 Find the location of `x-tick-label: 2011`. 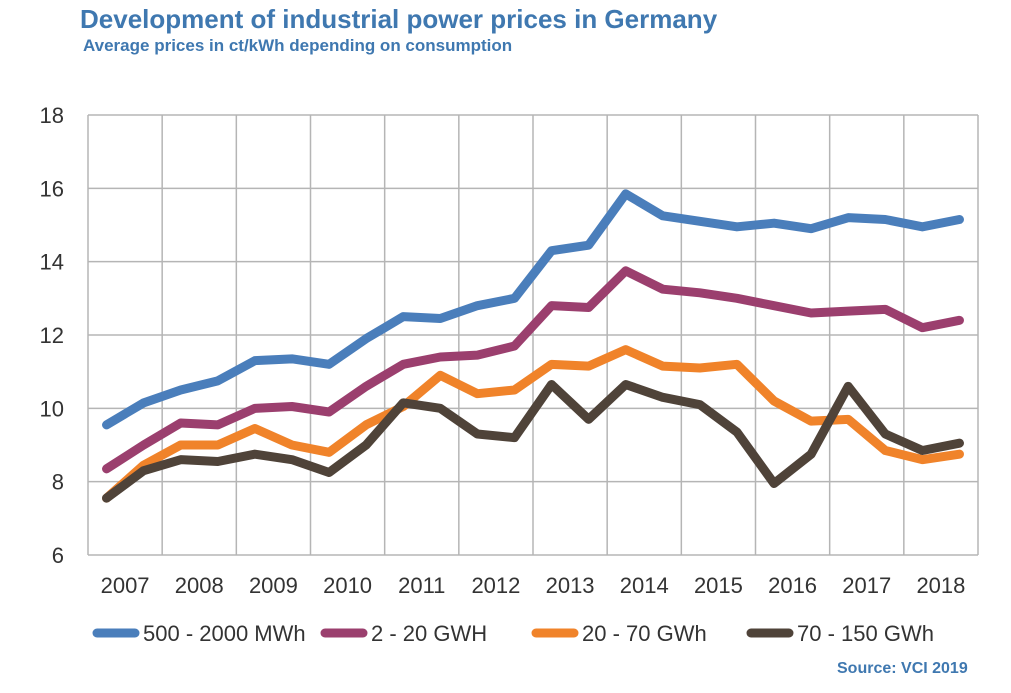

x-tick-label: 2011 is located at coordinates (421, 585).